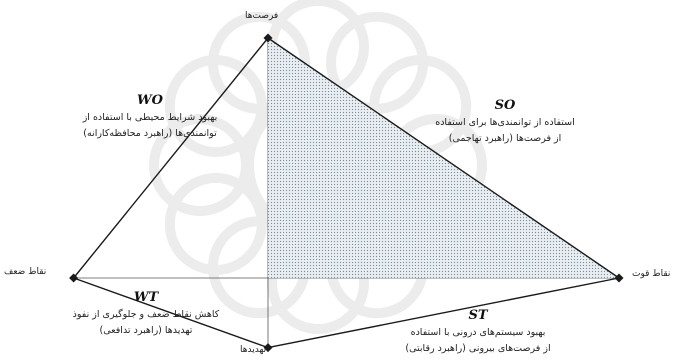 The height and width of the screenshot is (360, 679). Describe the element at coordinates (150, 133) in the screenshot. I see `quadrant-text-wo-line2: توانمندی‌ها (راهبرد محافظه‌کارانه)` at that location.